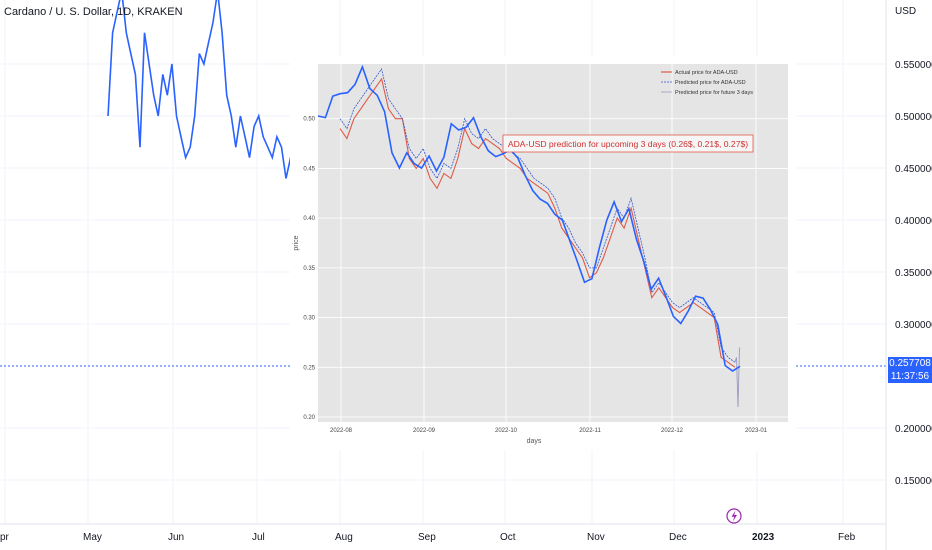 This screenshot has width=932, height=550. What do you see at coordinates (92, 537) in the screenshot?
I see `time-tick-label: May` at bounding box center [92, 537].